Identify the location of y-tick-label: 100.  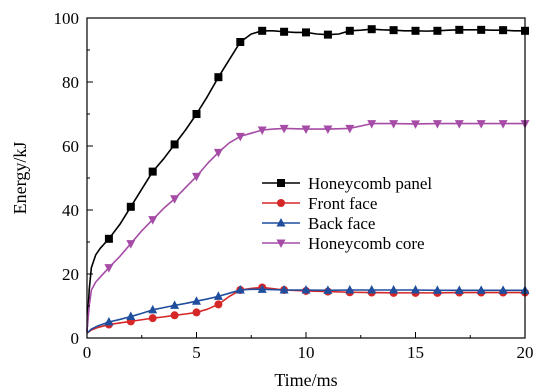
(67, 18).